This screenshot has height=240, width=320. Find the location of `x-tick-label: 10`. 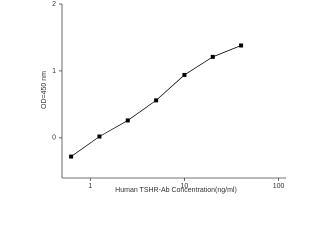

x-tick-label: 10 is located at coordinates (185, 186).